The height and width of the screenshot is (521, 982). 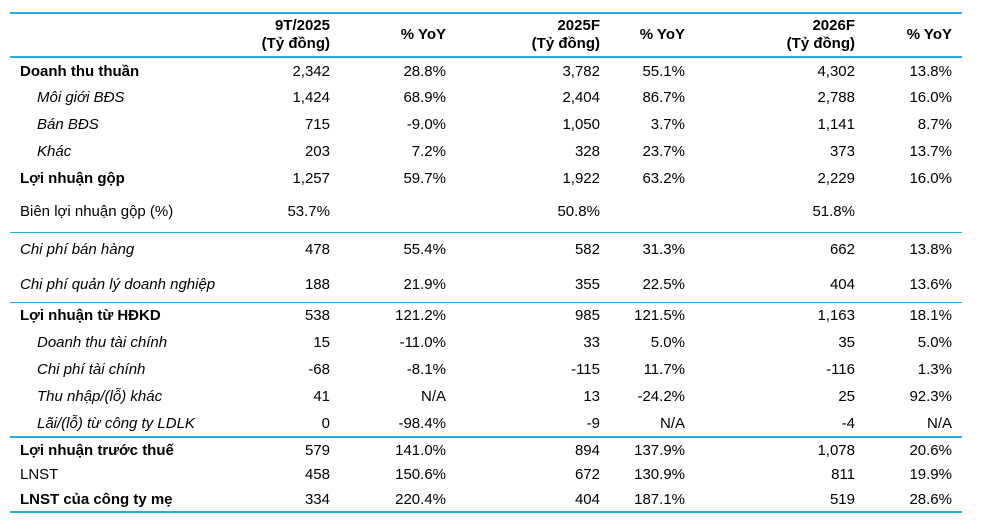 I want to click on row-label: Bán BĐS, so click(x=68, y=124).